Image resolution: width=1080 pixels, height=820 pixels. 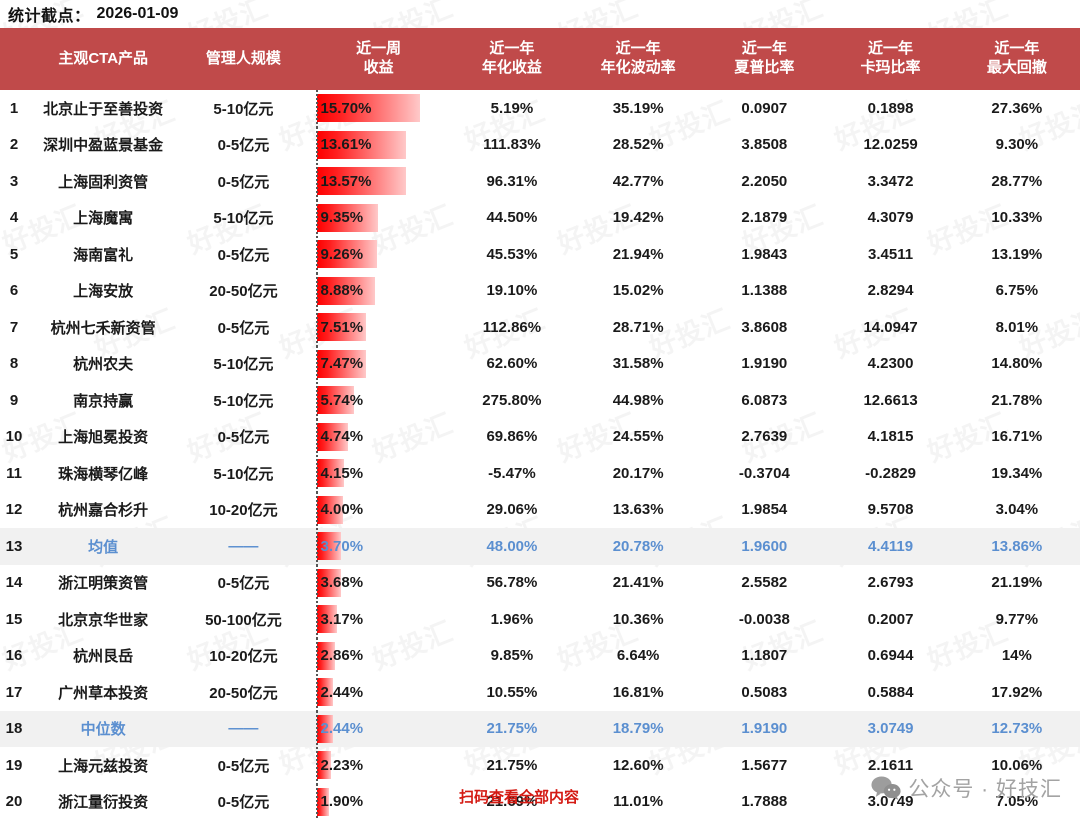 What do you see at coordinates (638, 364) in the screenshot?
I see `volatility-value: 31.58%` at bounding box center [638, 364].